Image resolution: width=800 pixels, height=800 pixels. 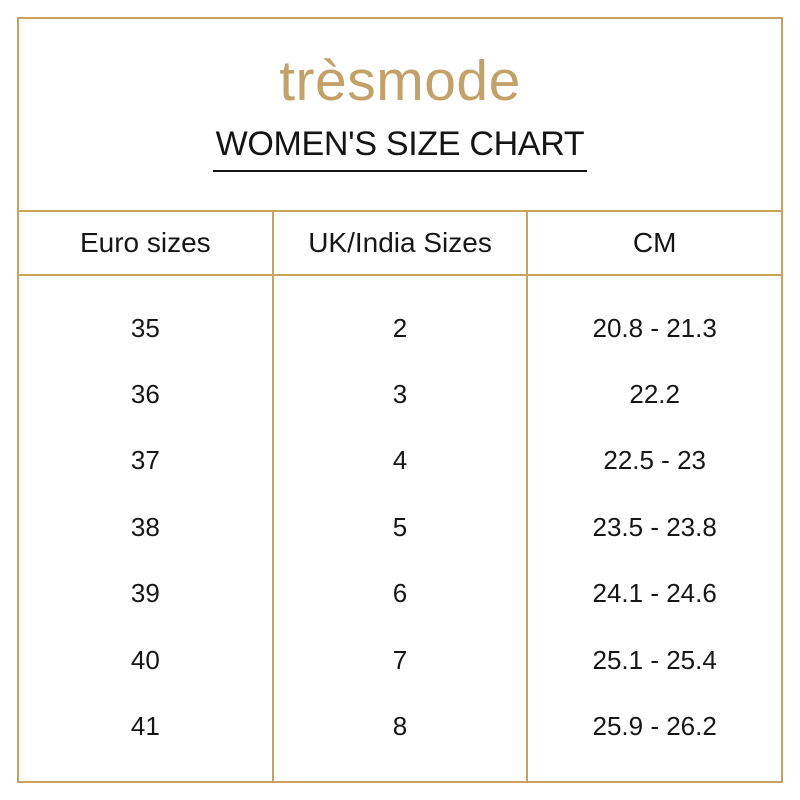 I want to click on table-cell: 36, so click(x=145, y=394).